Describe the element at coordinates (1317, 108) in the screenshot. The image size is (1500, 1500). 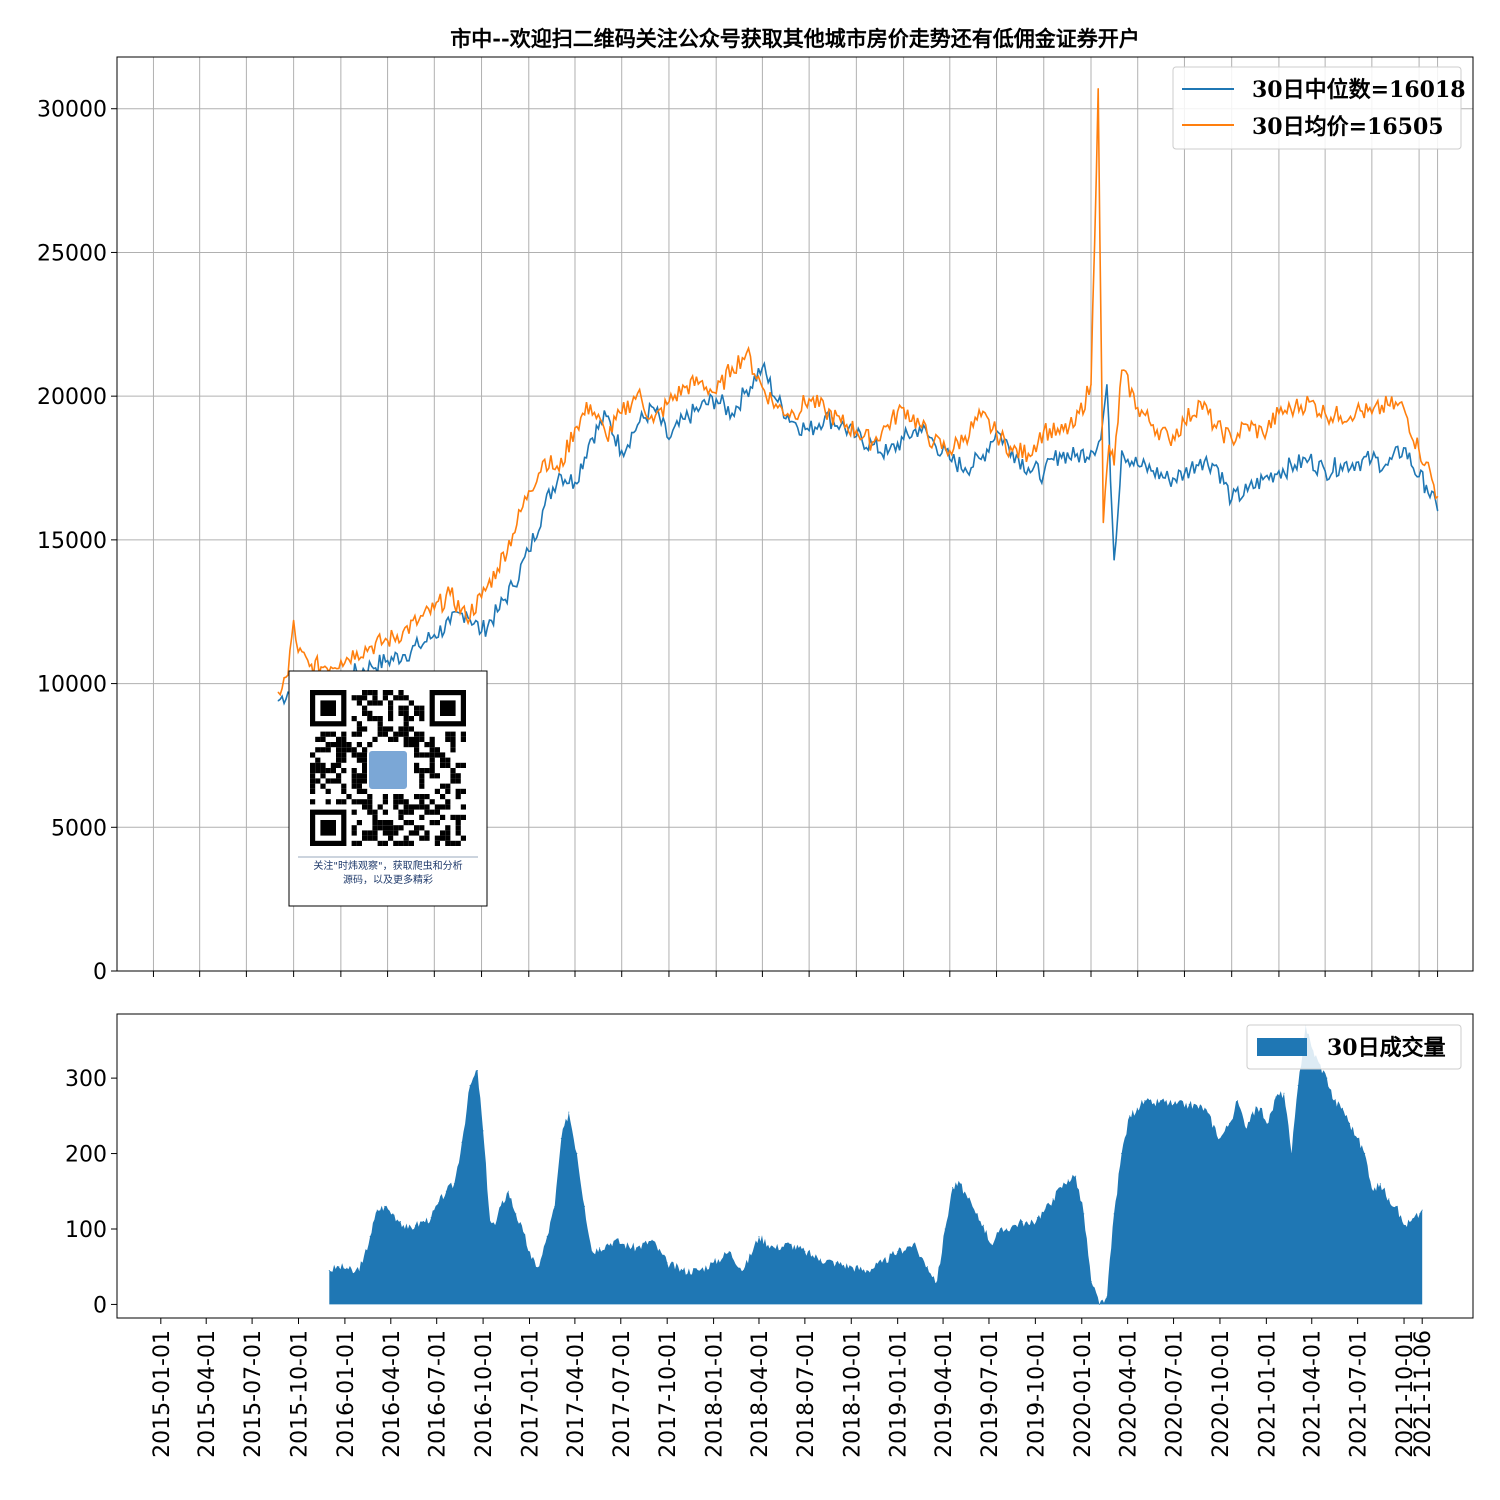
I see `price-legend-box` at that location.